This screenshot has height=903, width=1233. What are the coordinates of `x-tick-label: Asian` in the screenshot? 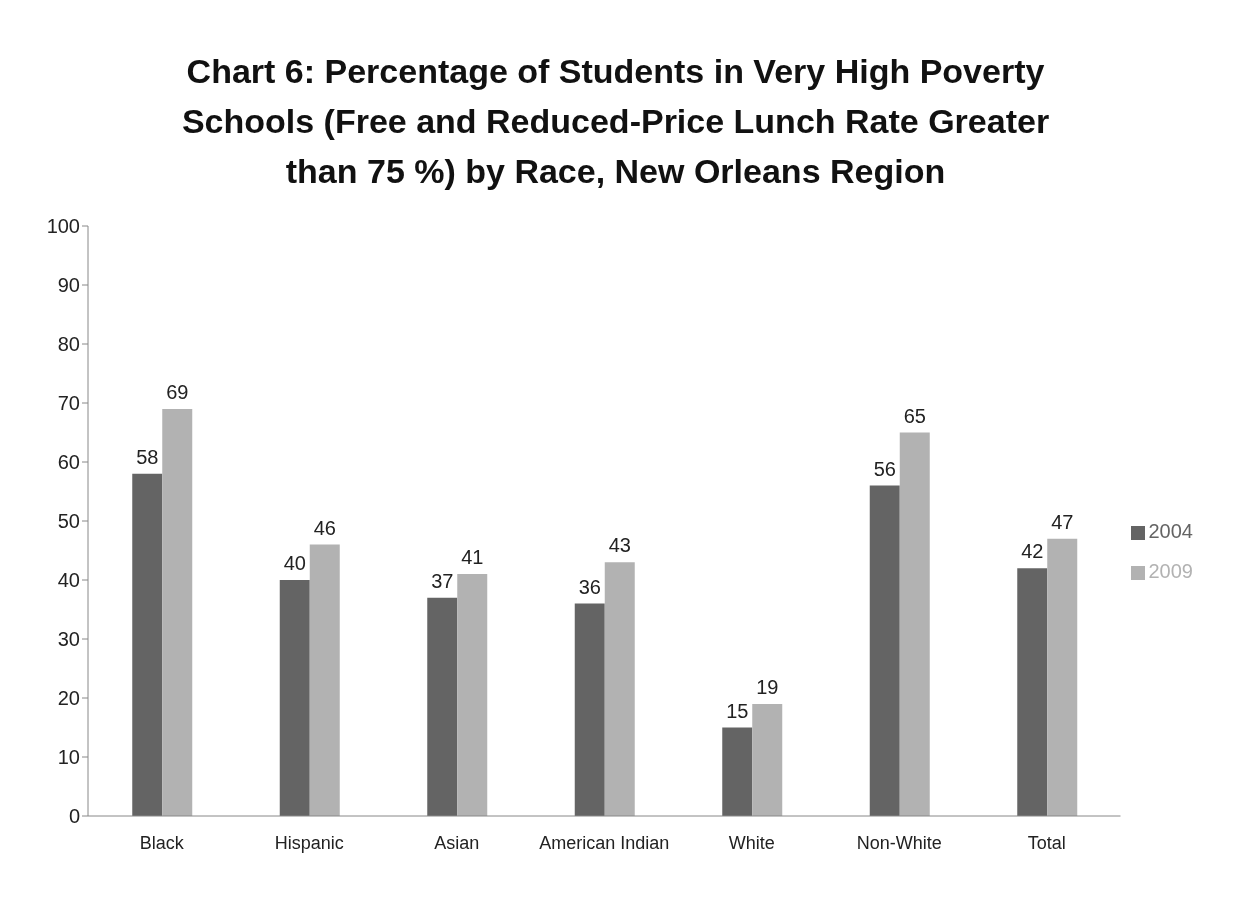 It's located at (457, 842).